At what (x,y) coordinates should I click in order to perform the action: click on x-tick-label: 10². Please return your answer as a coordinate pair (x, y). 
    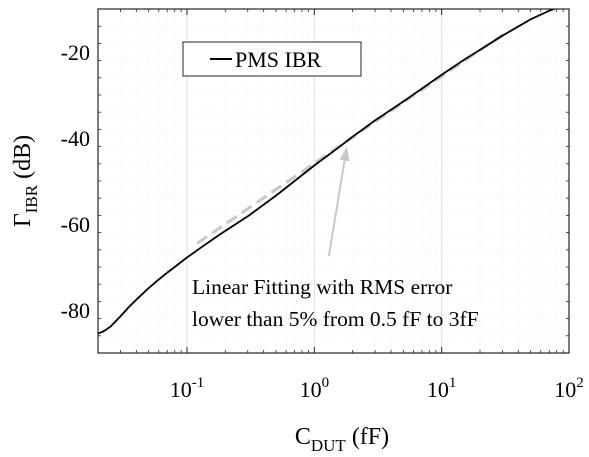
    Looking at the image, I should click on (569, 388).